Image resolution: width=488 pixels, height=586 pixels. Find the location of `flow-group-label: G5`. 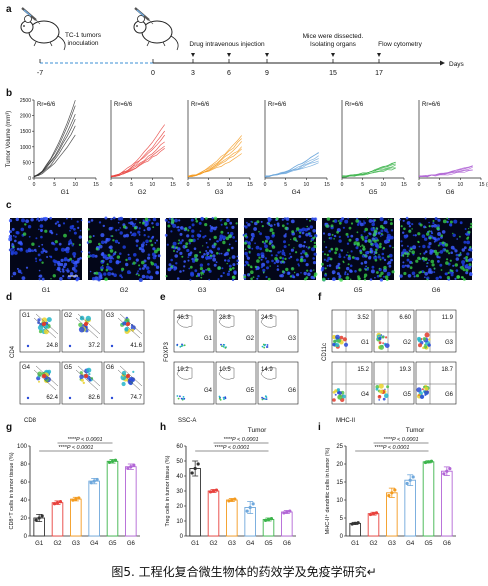

flow-group-label: G5 is located at coordinates (250, 391).